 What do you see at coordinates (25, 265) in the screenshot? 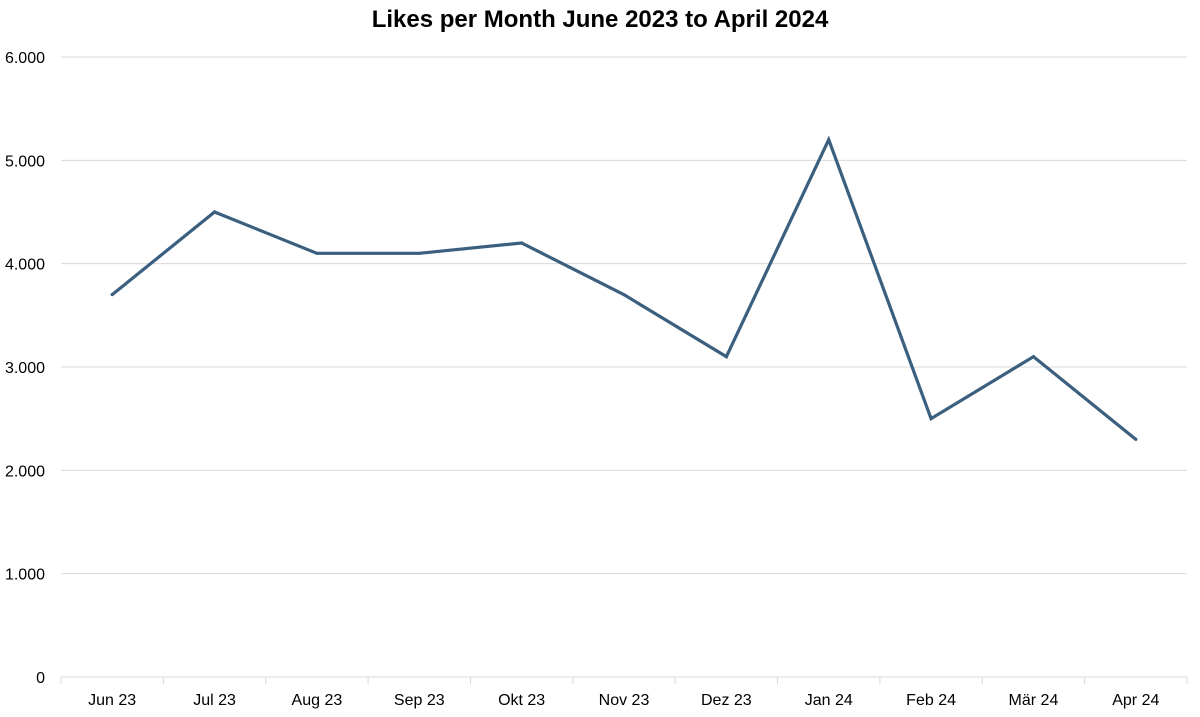
I see `y-tick-label: 4.000` at bounding box center [25, 265].